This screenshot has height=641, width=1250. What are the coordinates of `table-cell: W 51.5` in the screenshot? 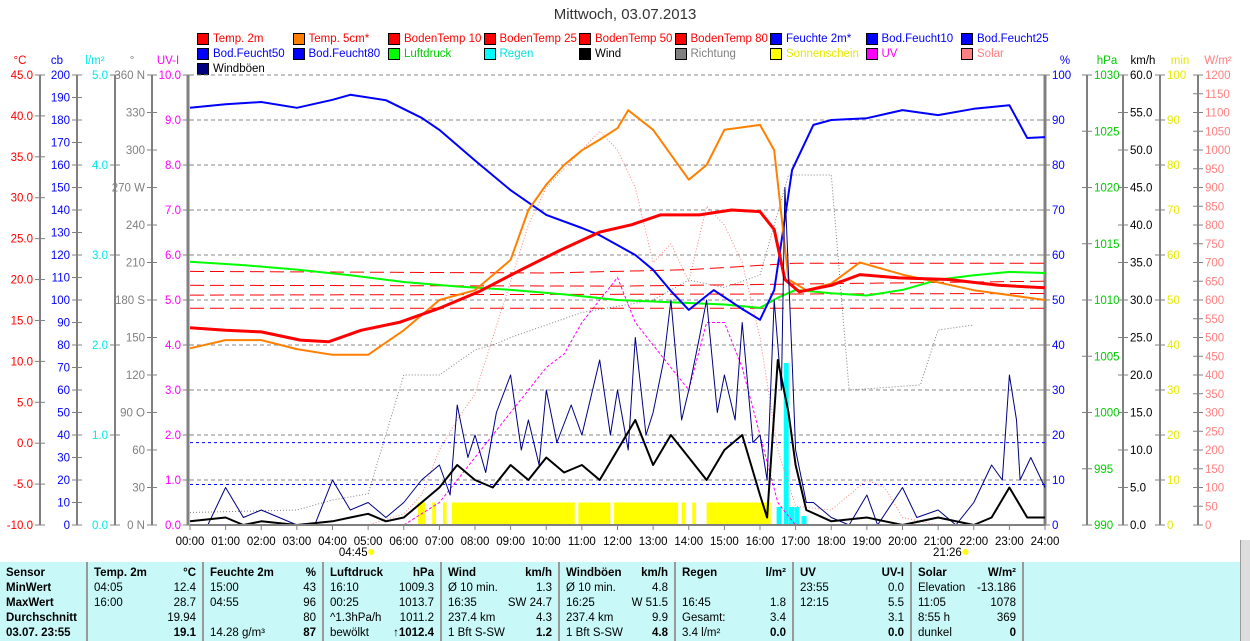 It's located at (649, 603).